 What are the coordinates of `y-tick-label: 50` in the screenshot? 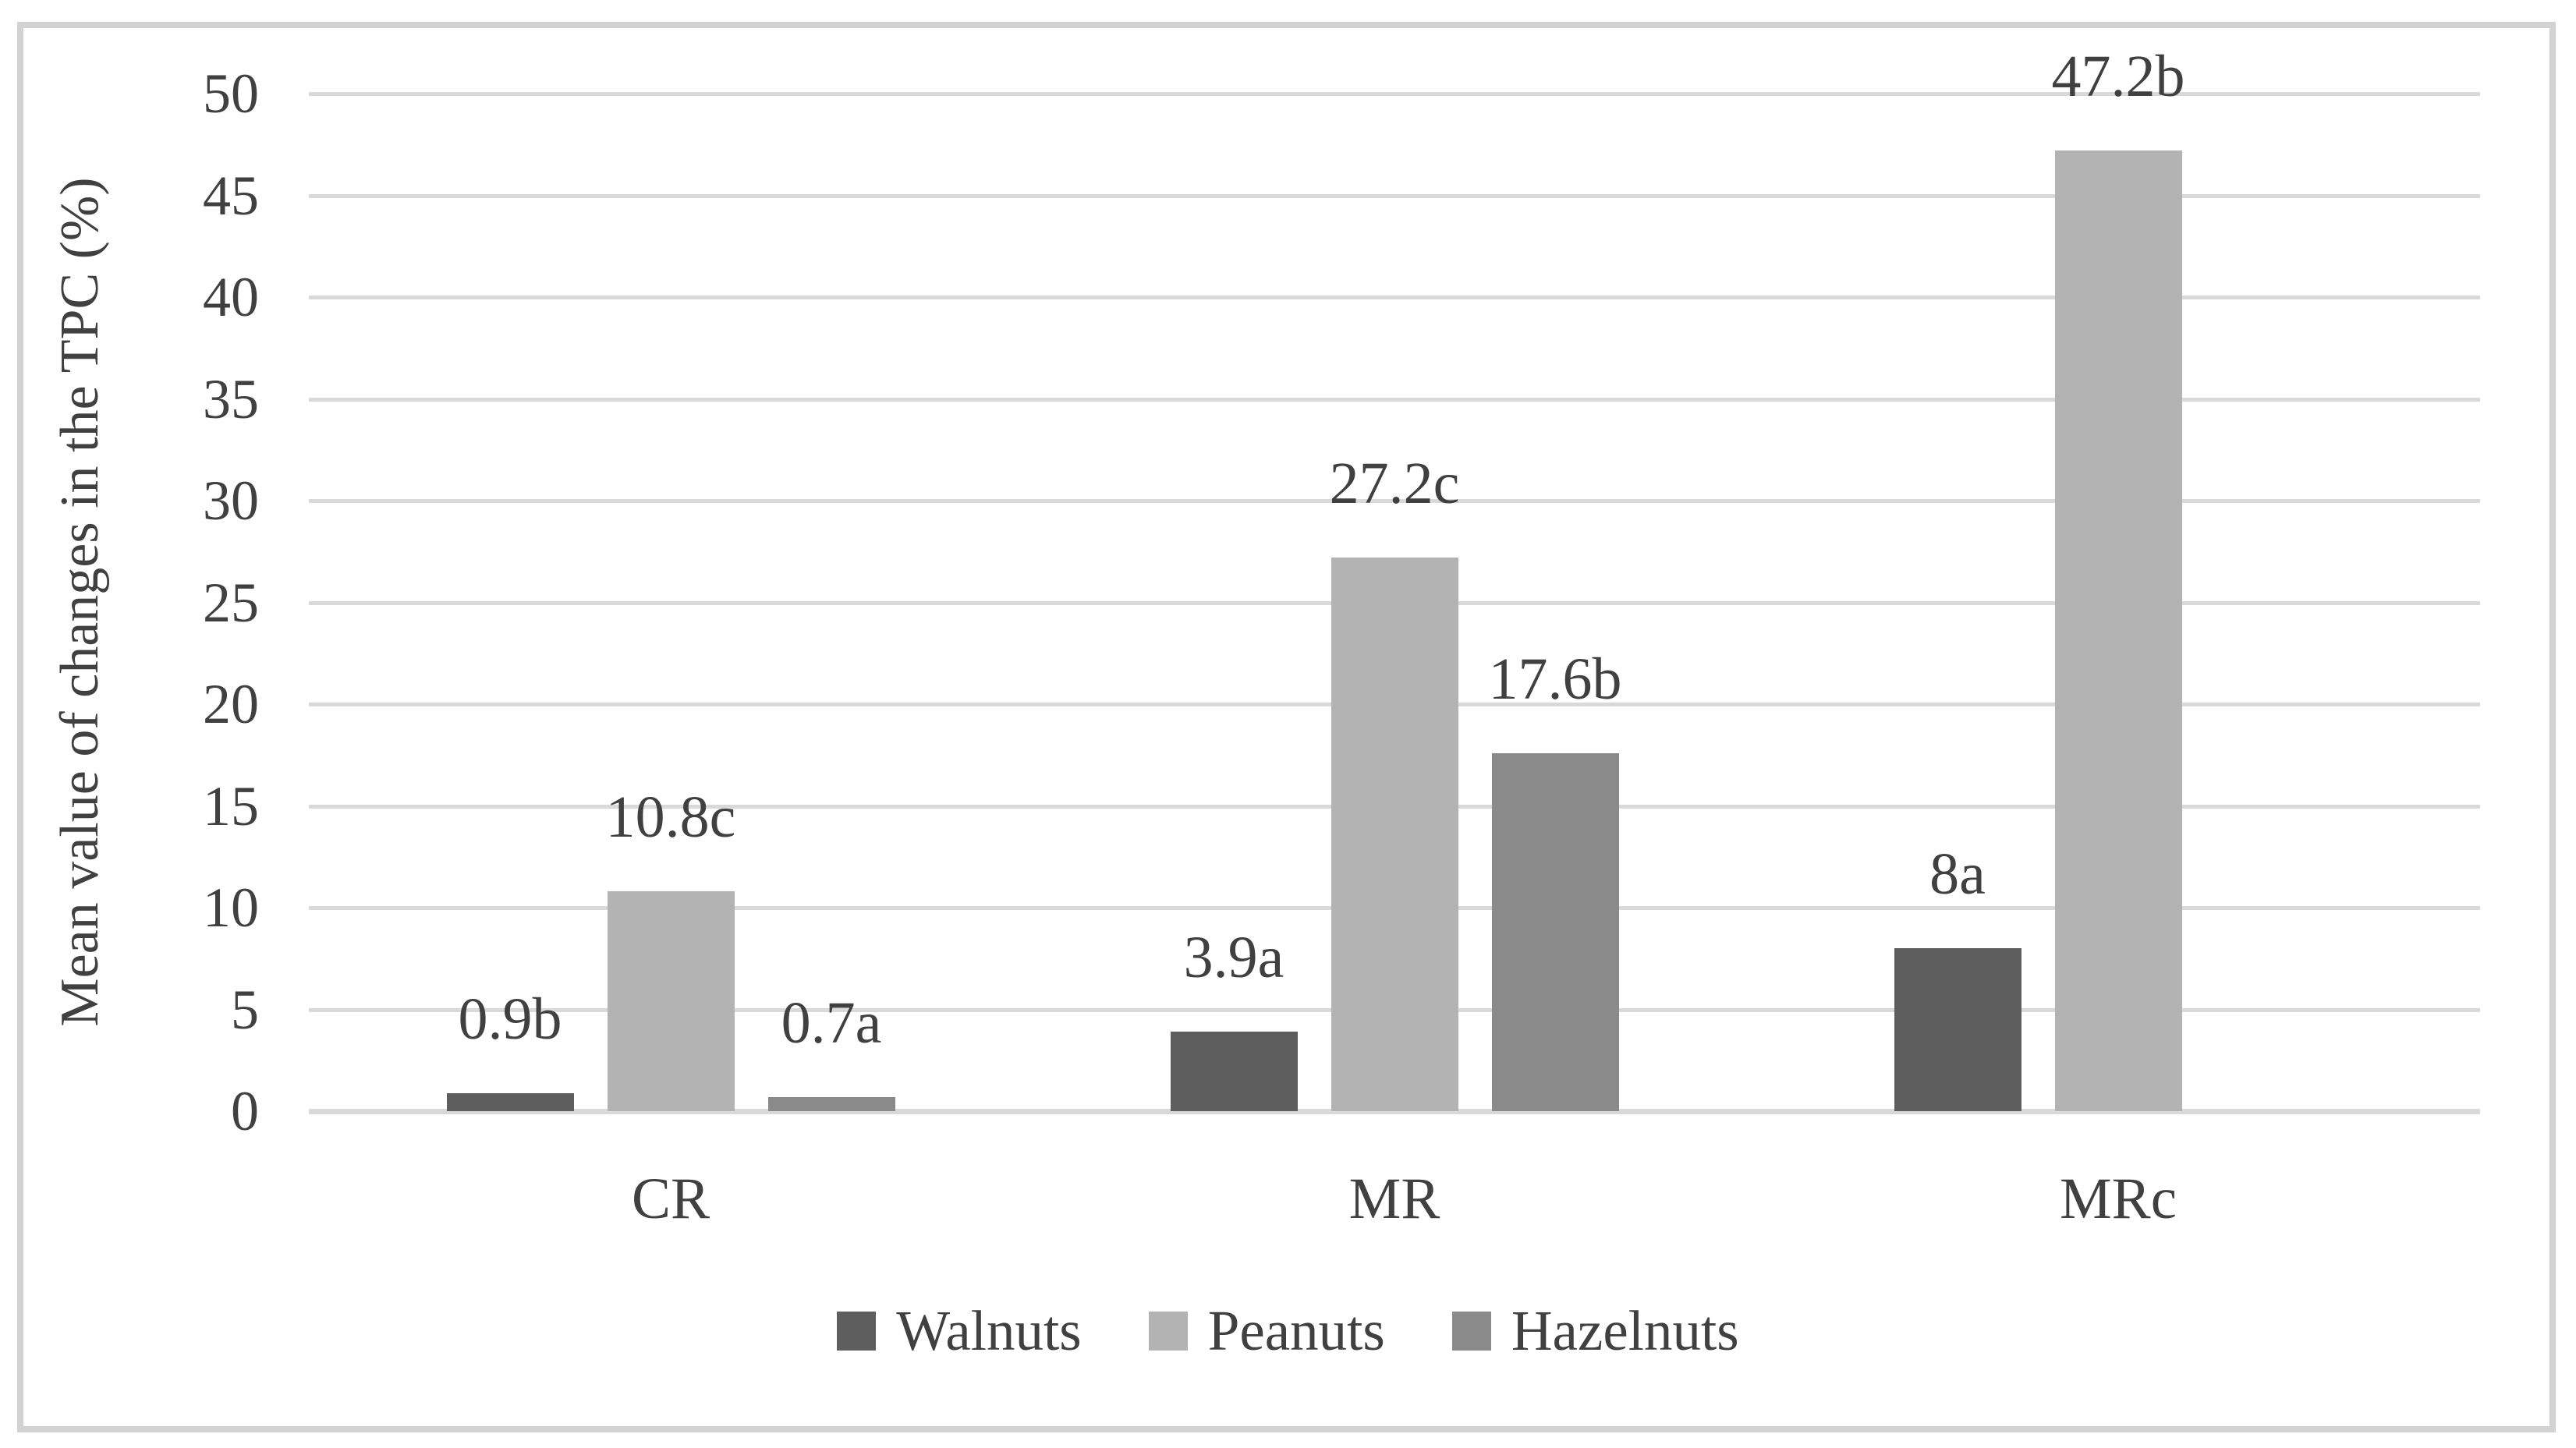 It's located at (231, 93).